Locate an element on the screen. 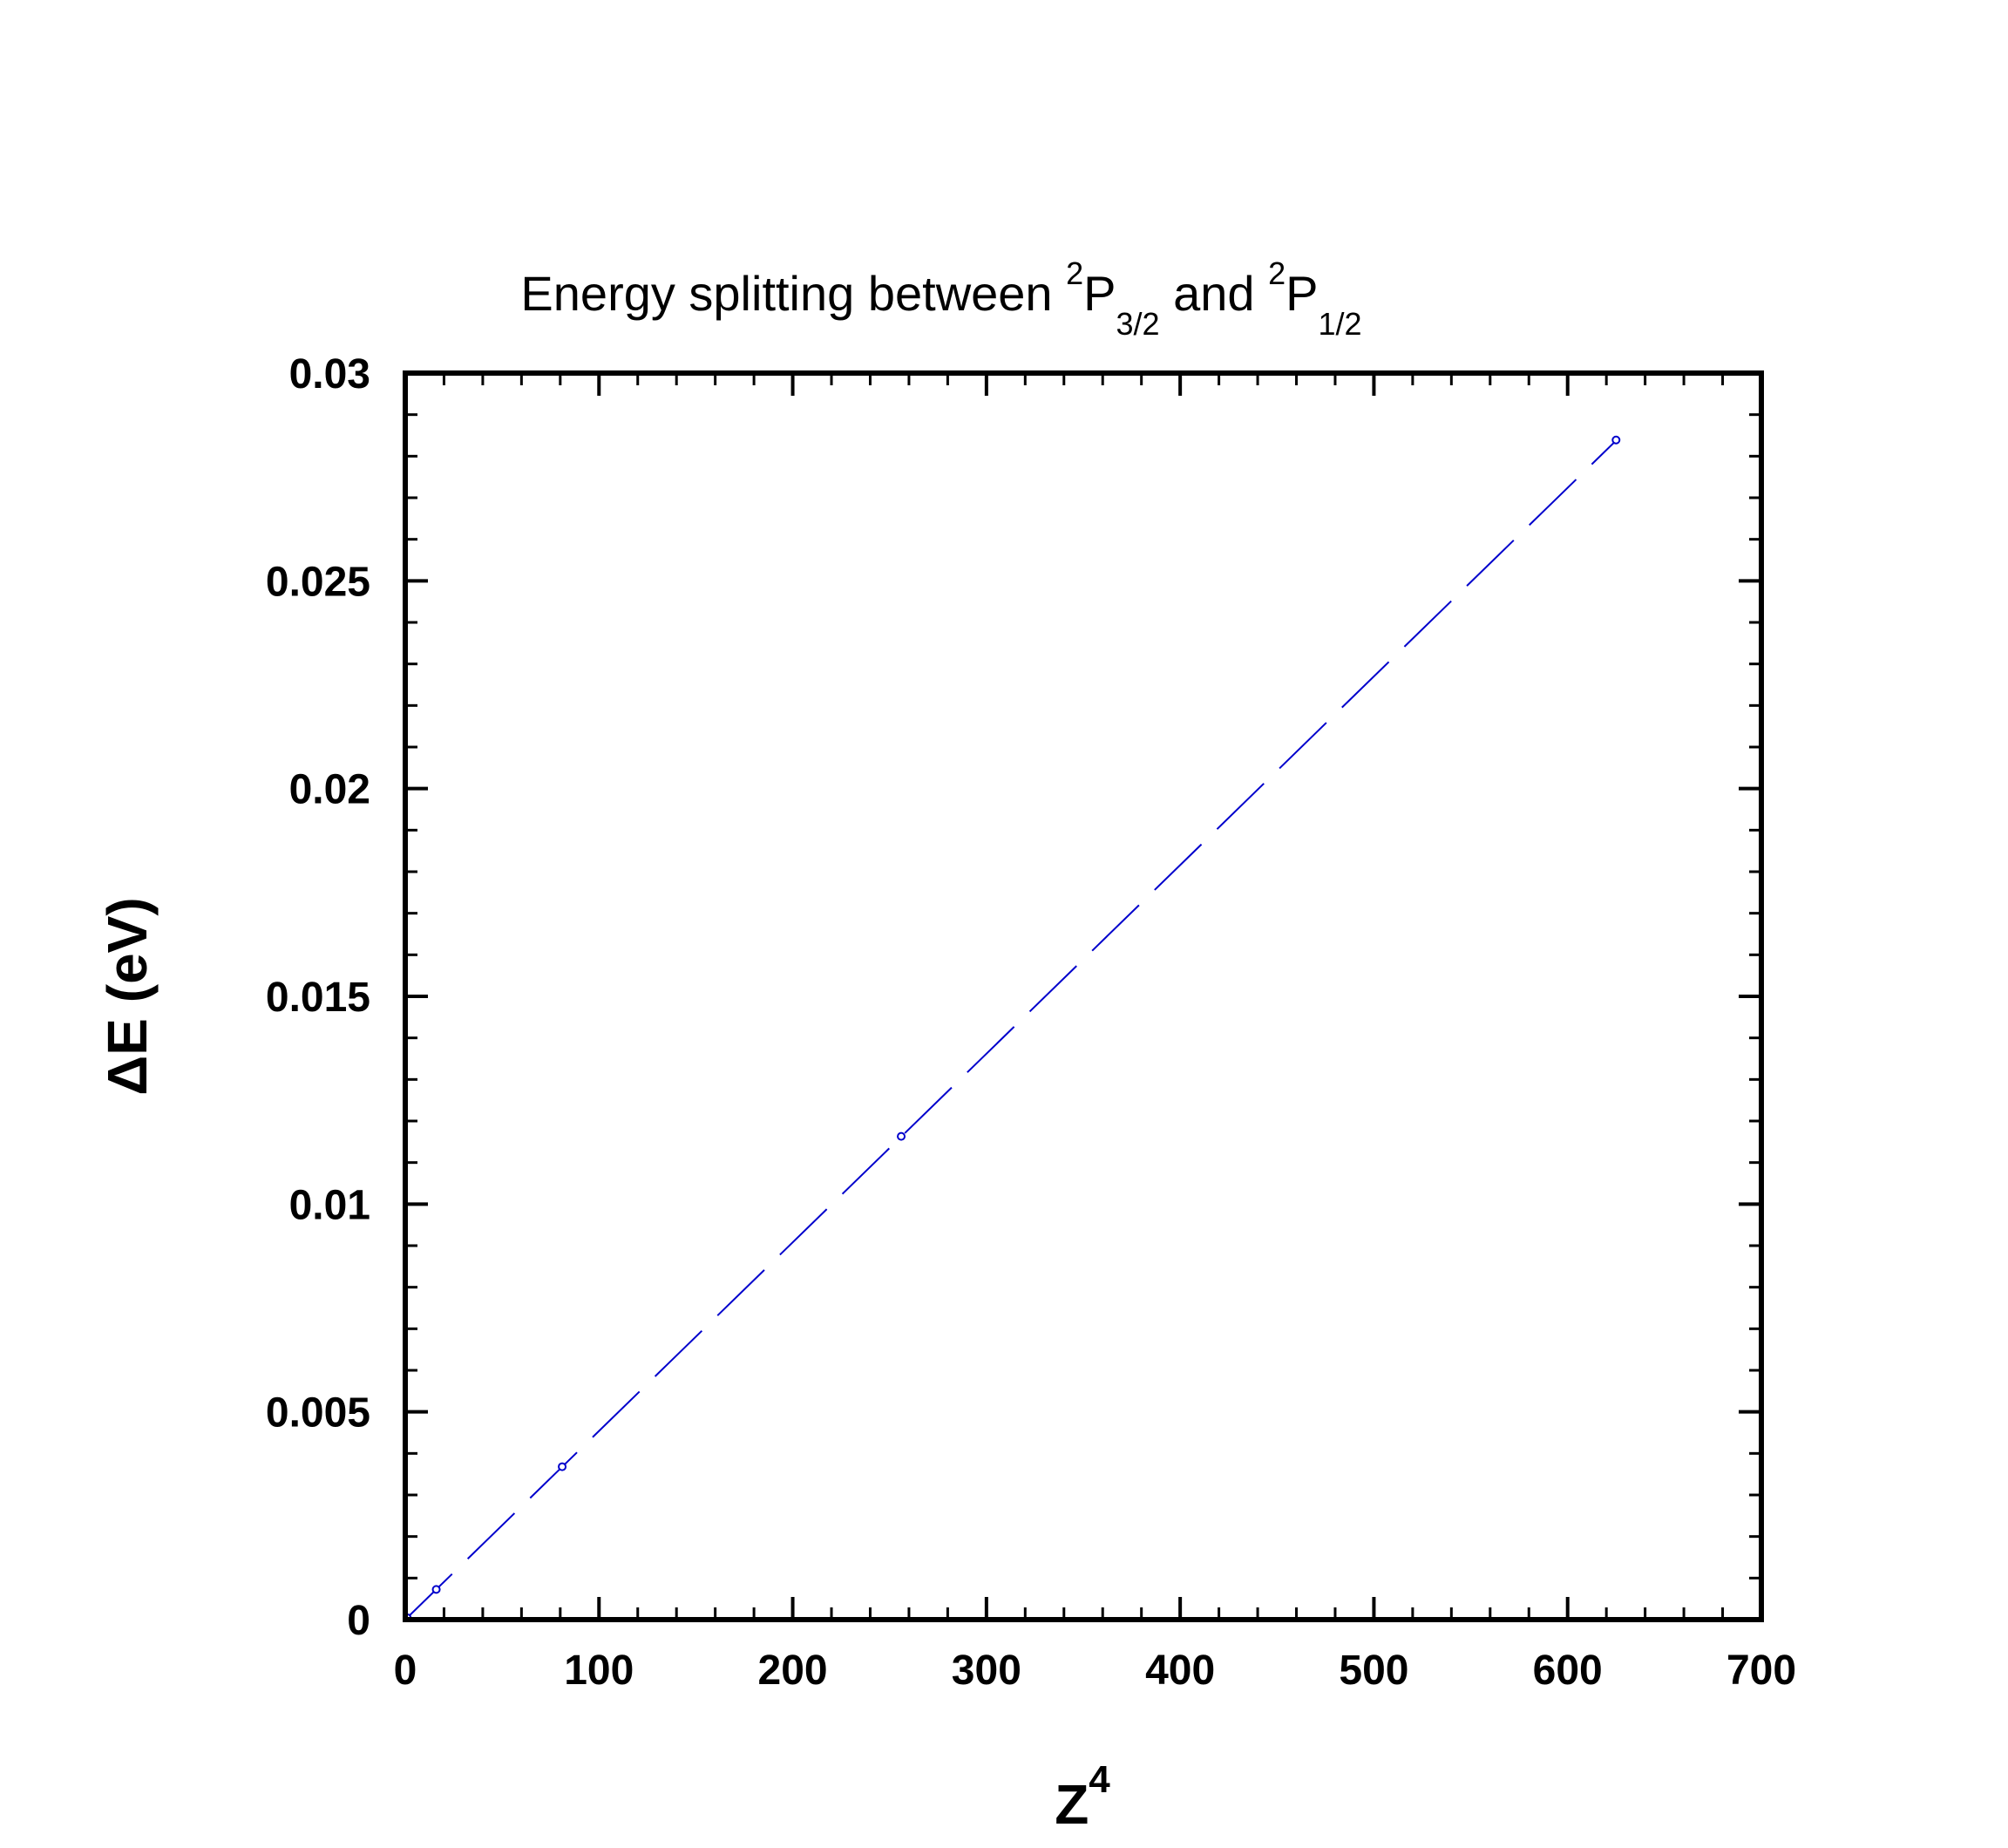 The height and width of the screenshot is (1848, 2008). chart-title: Energy splitting between 2P3/2 and 2P1/2 is located at coordinates (940, 298).